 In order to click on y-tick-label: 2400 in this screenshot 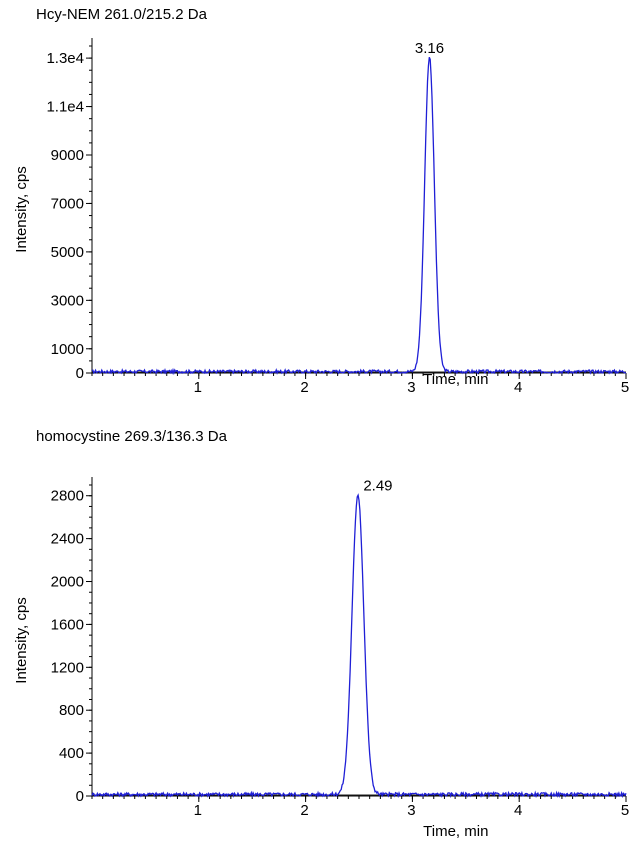, I will do `click(67, 539)`.